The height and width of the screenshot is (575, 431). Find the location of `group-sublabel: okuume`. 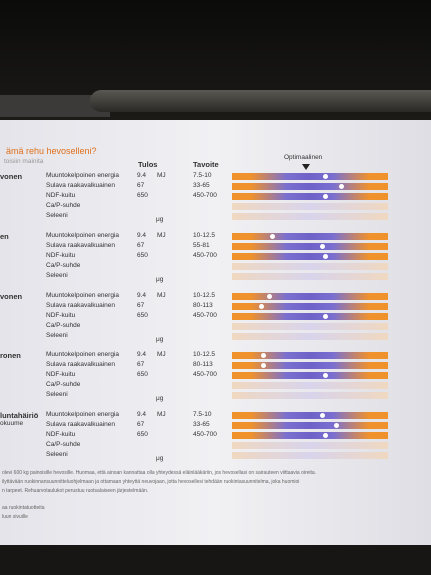

group-sublabel: okuume is located at coordinates (12, 423).